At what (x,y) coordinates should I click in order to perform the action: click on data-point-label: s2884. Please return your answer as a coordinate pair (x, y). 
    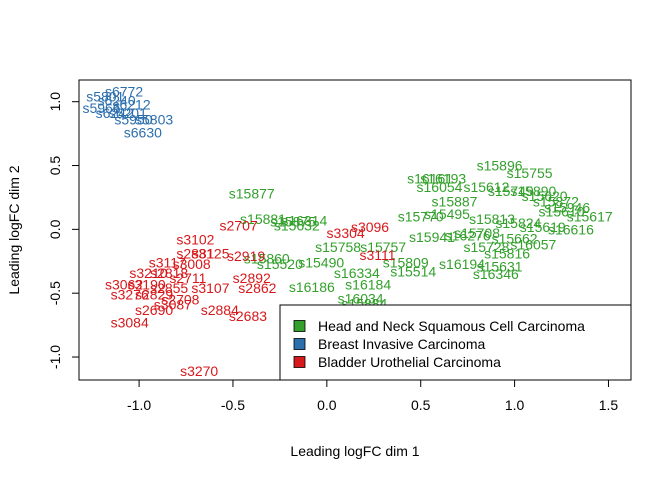
    Looking at the image, I should click on (220, 310).